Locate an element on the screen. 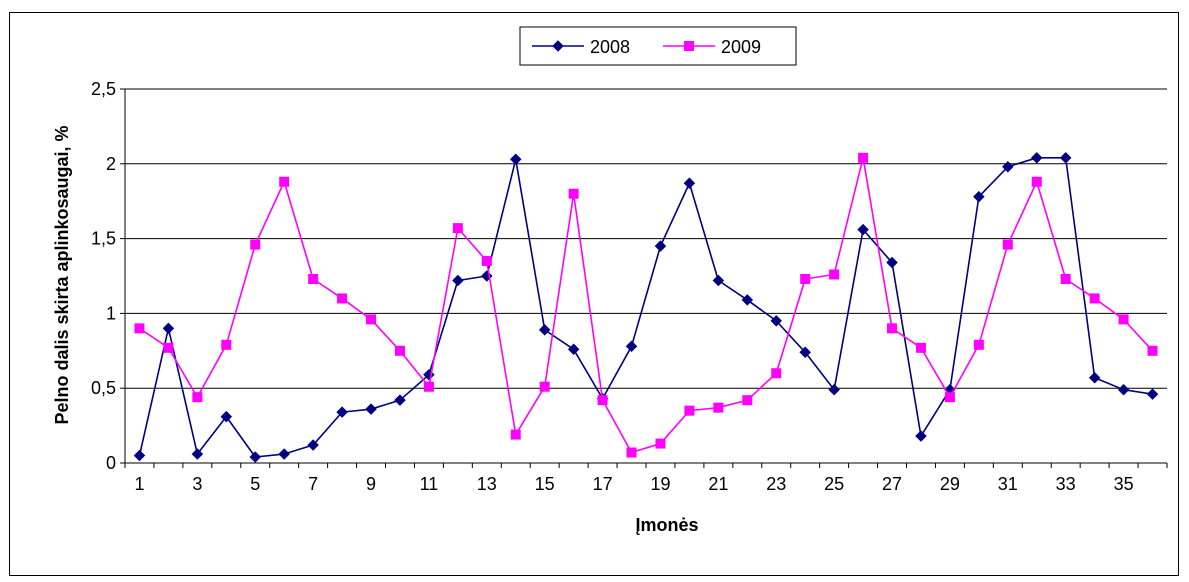  x-tick-label: 11 is located at coordinates (429, 484).